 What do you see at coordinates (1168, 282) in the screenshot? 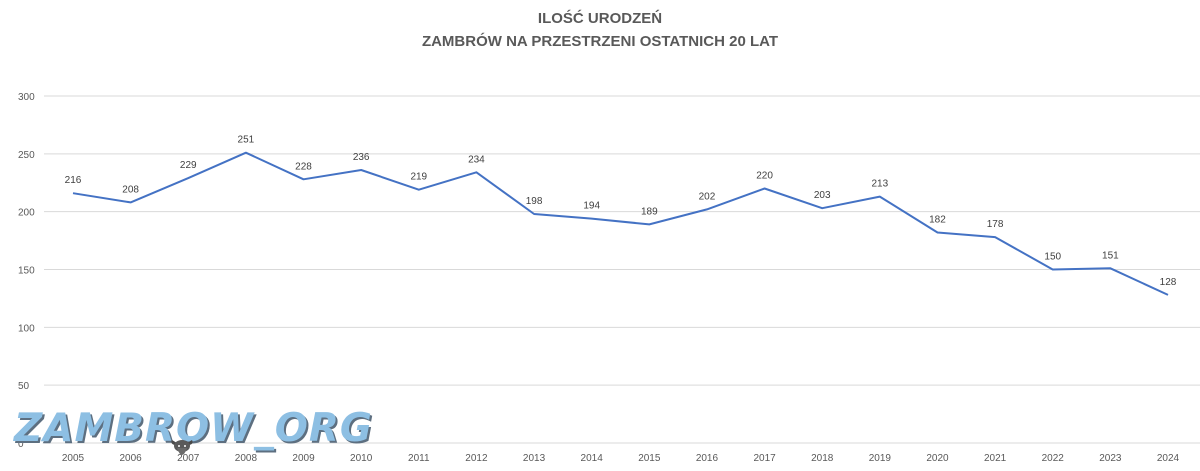
I see `data-label: 128` at bounding box center [1168, 282].